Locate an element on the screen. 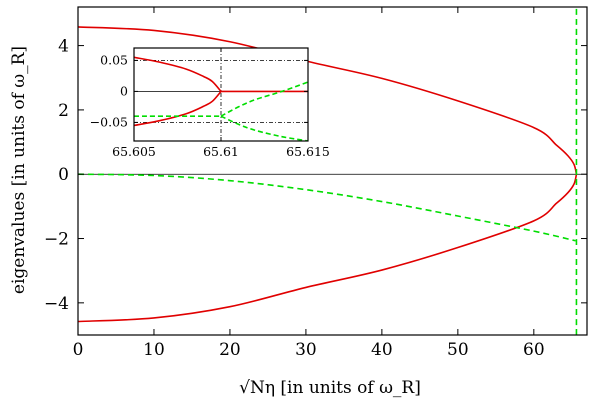 This screenshot has width=589, height=400. inset-y-tick-label: −0.05 is located at coordinates (109, 121).